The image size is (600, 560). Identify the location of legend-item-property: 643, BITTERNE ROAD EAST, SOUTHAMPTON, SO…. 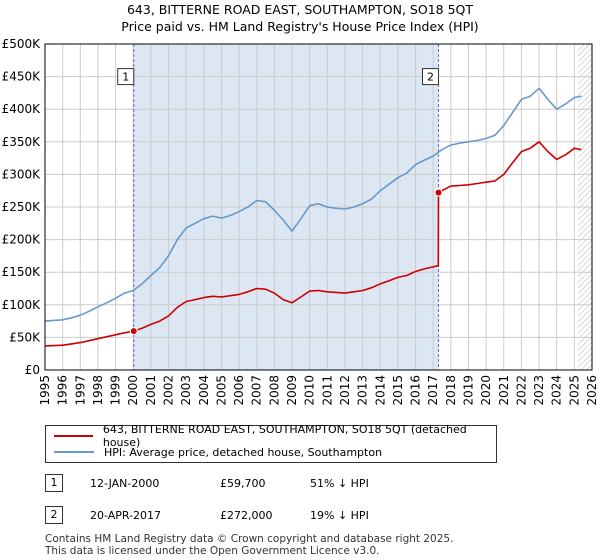
(275, 436).